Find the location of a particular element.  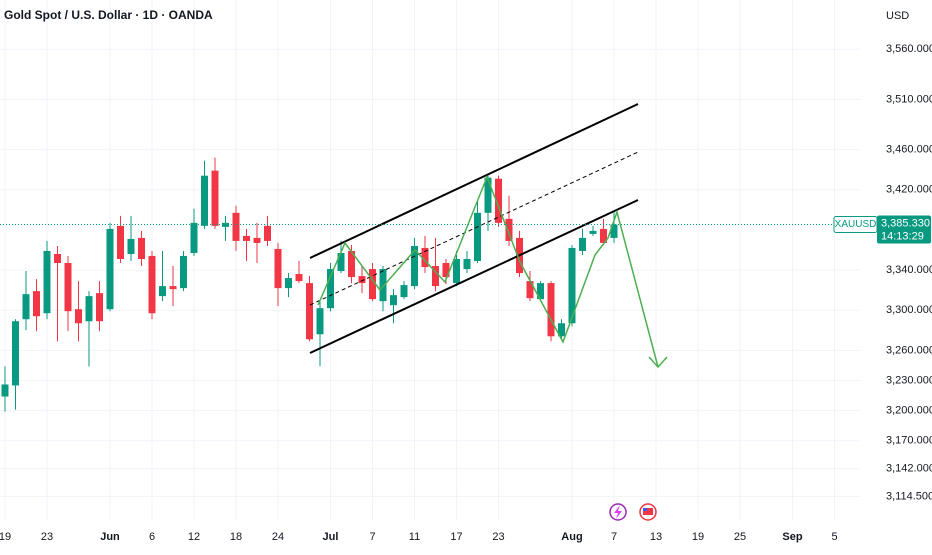

x-tick-label: 18 is located at coordinates (236, 537).